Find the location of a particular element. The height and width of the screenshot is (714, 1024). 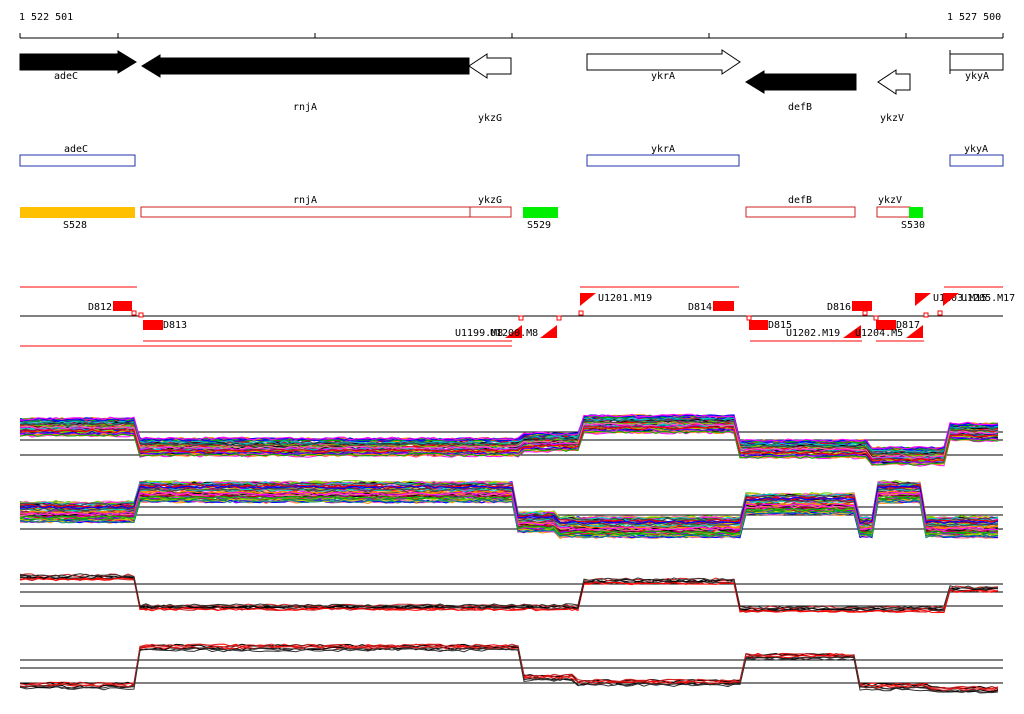

gene-arrow-ykzV: ykzV is located at coordinates (894, 96).